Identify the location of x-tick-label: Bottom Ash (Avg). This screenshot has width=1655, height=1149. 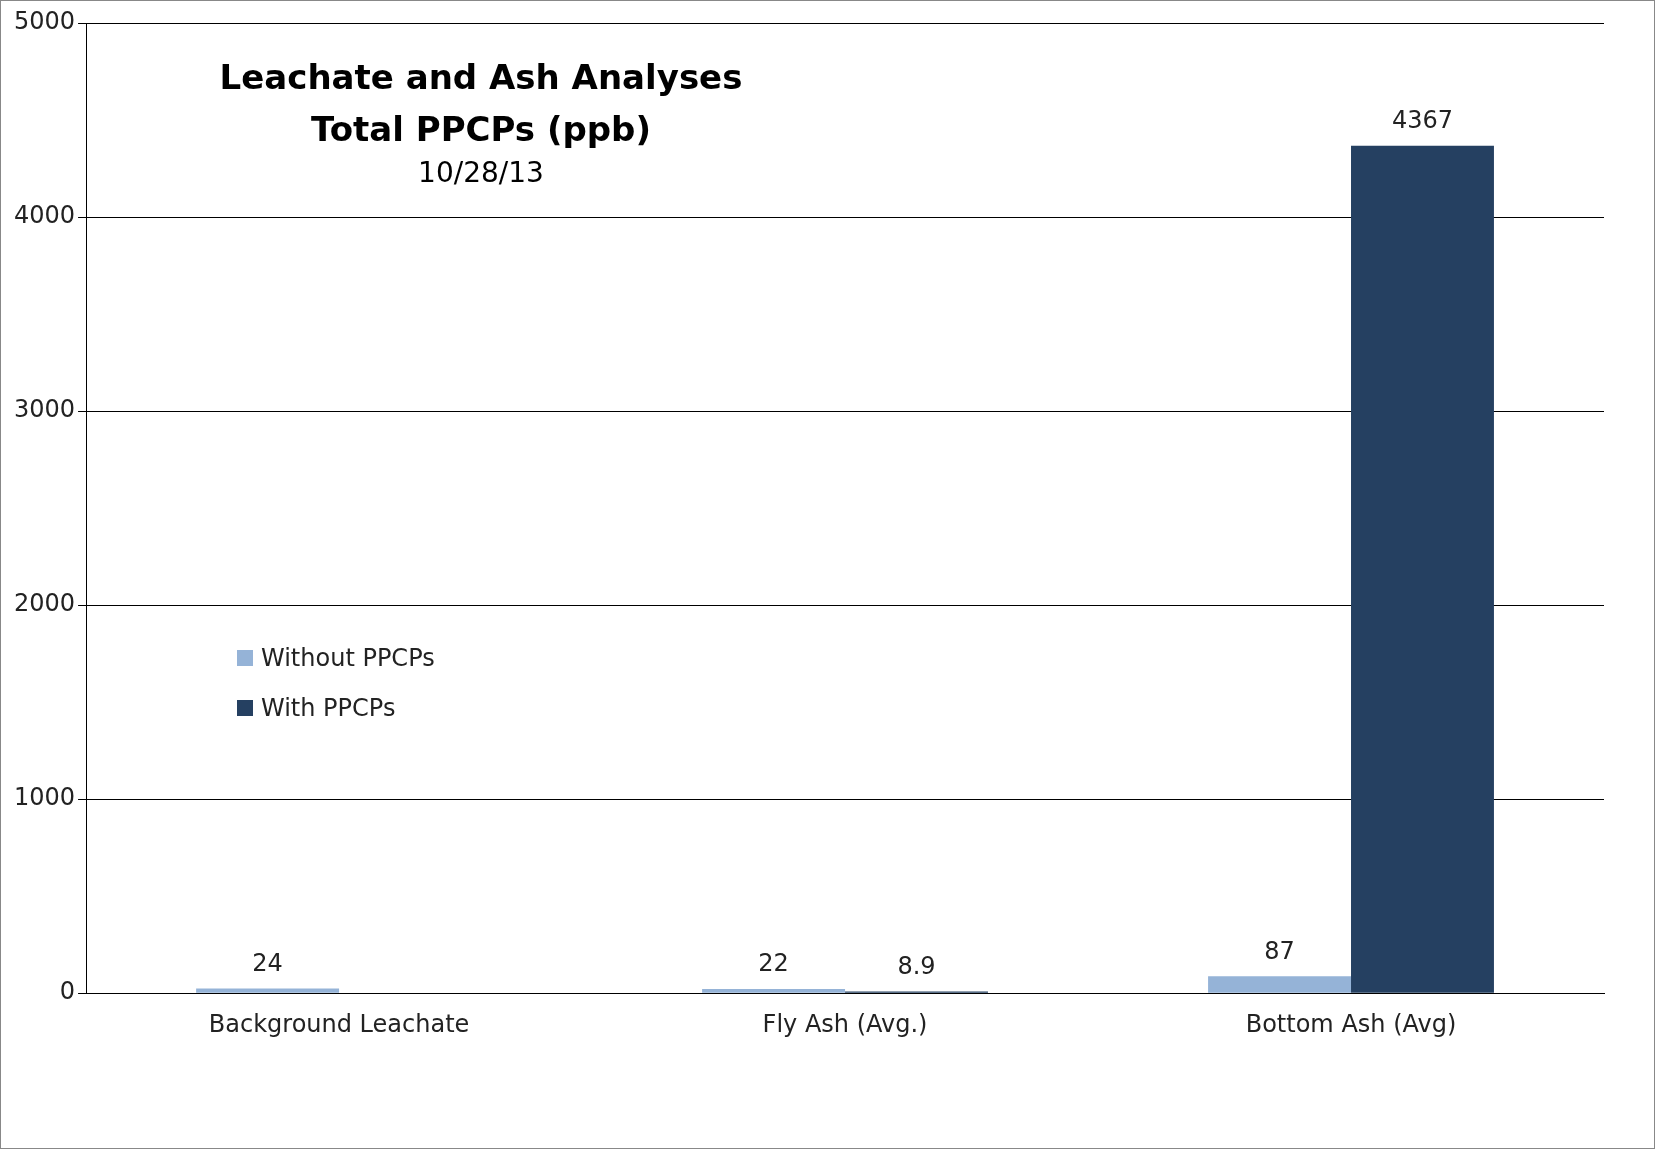
(1351, 1023).